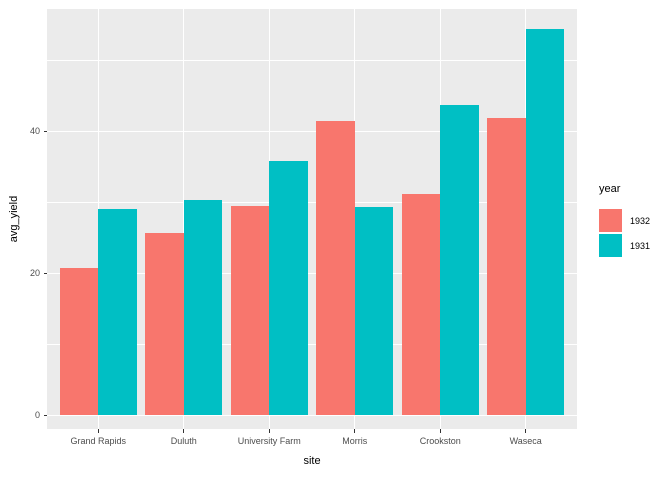 The width and height of the screenshot is (672, 480). What do you see at coordinates (250, 310) in the screenshot?
I see `bar-1932-university-farm` at bounding box center [250, 310].